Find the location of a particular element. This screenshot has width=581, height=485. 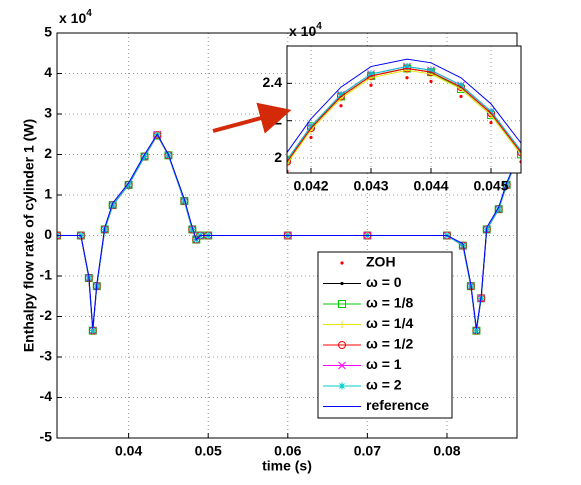

y-tick-label: 1 is located at coordinates (48, 194).